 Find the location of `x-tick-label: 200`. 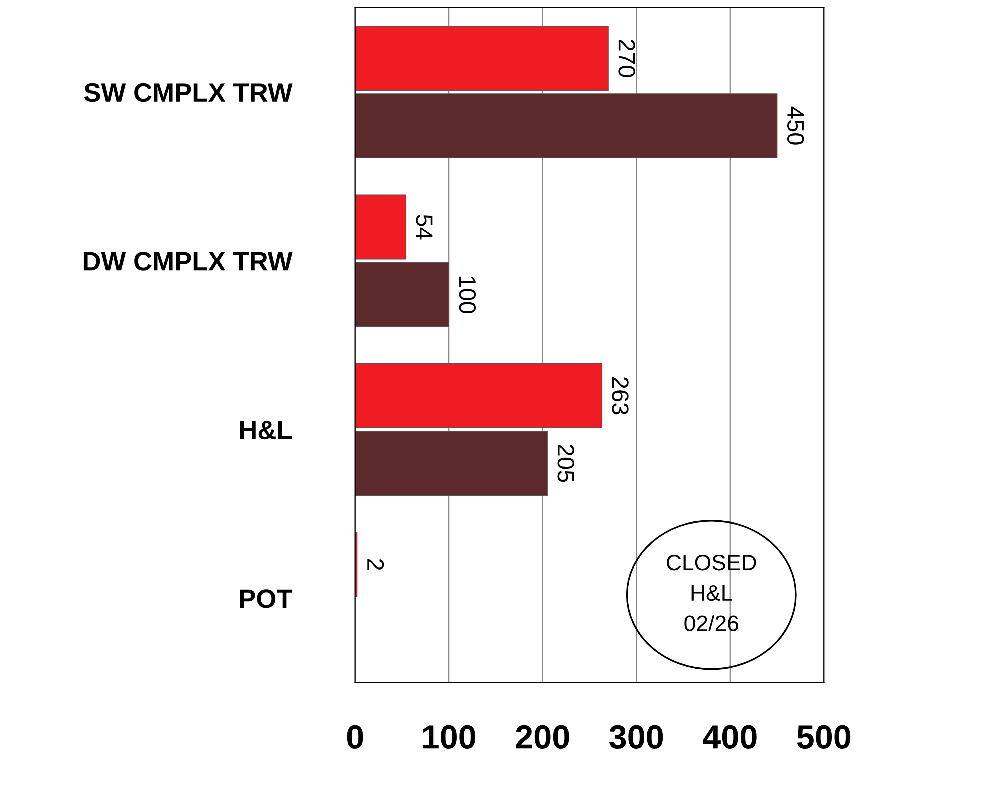

x-tick-label: 200 is located at coordinates (543, 737).